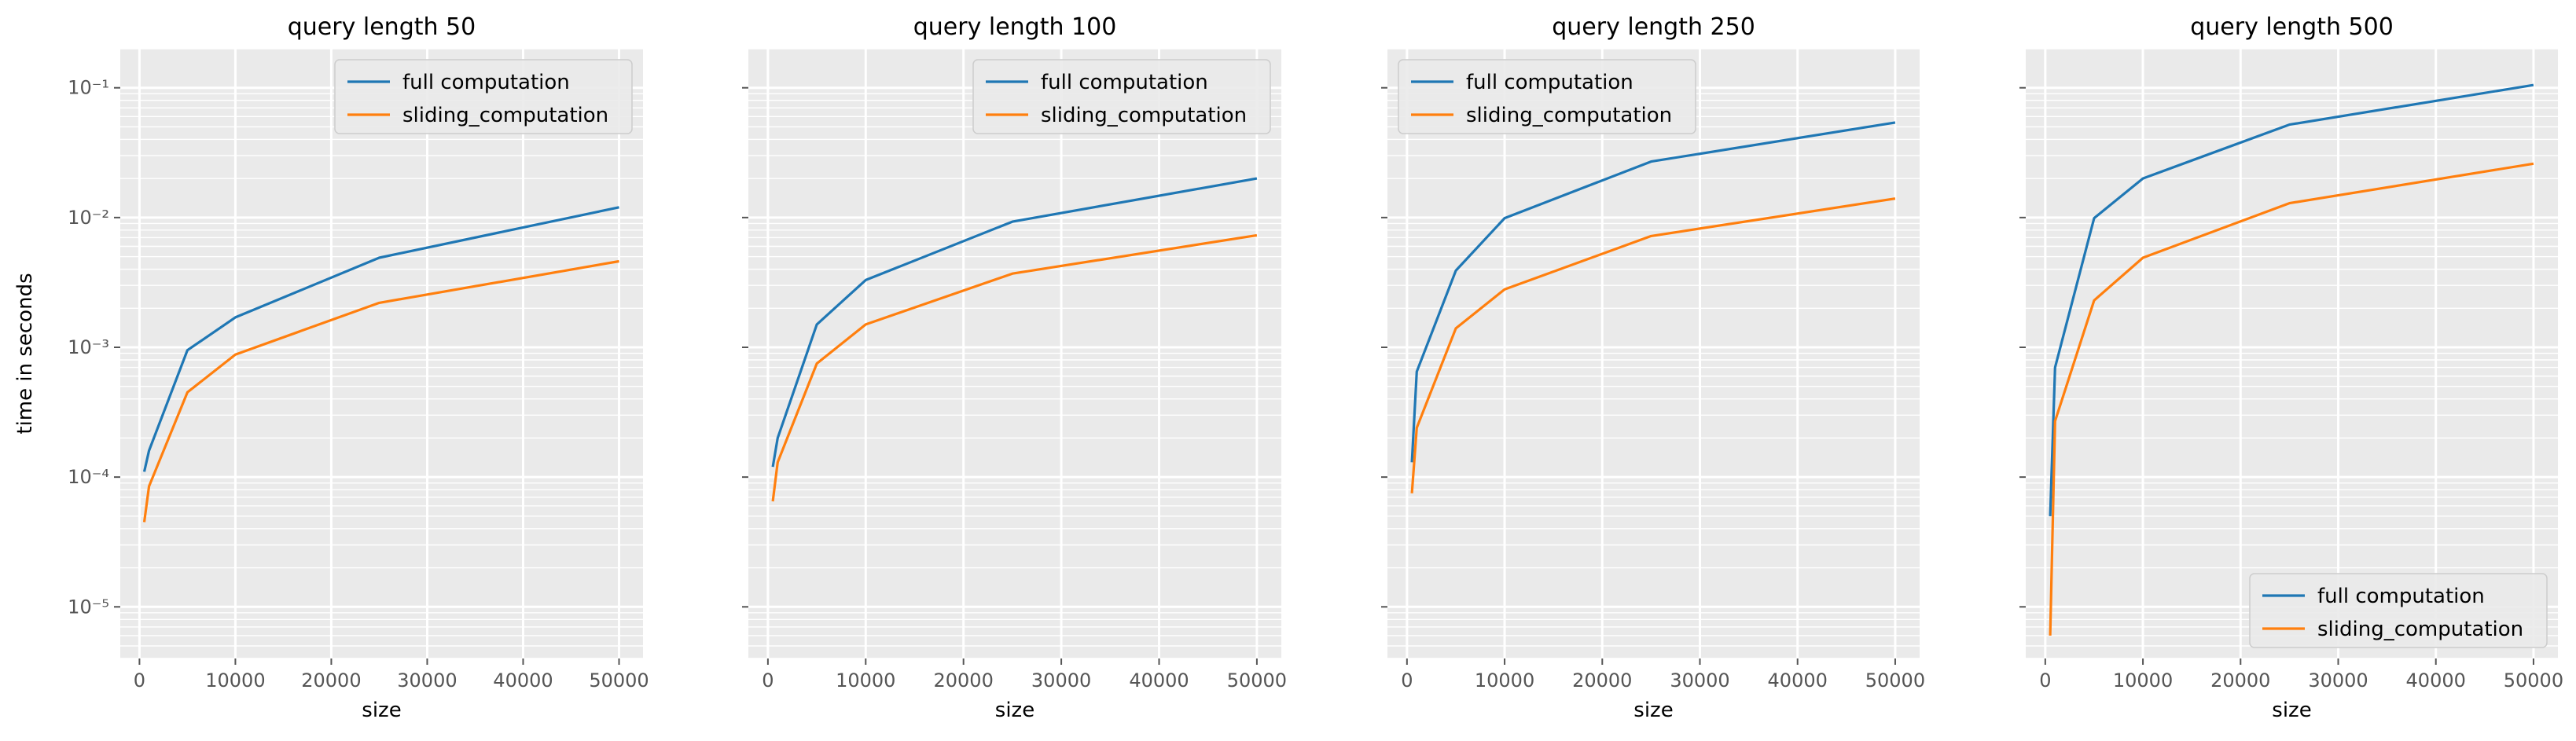 This screenshot has height=741, width=2576. Describe the element at coordinates (382, 27) in the screenshot. I see `subplot-title: query length 50` at that location.